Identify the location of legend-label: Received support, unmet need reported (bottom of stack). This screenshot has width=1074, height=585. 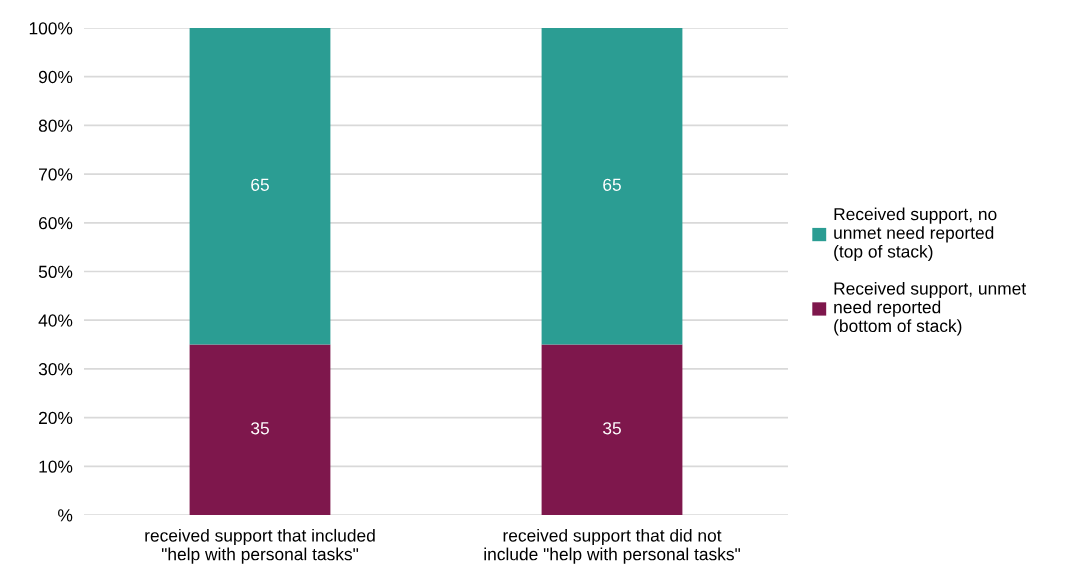
(930, 308).